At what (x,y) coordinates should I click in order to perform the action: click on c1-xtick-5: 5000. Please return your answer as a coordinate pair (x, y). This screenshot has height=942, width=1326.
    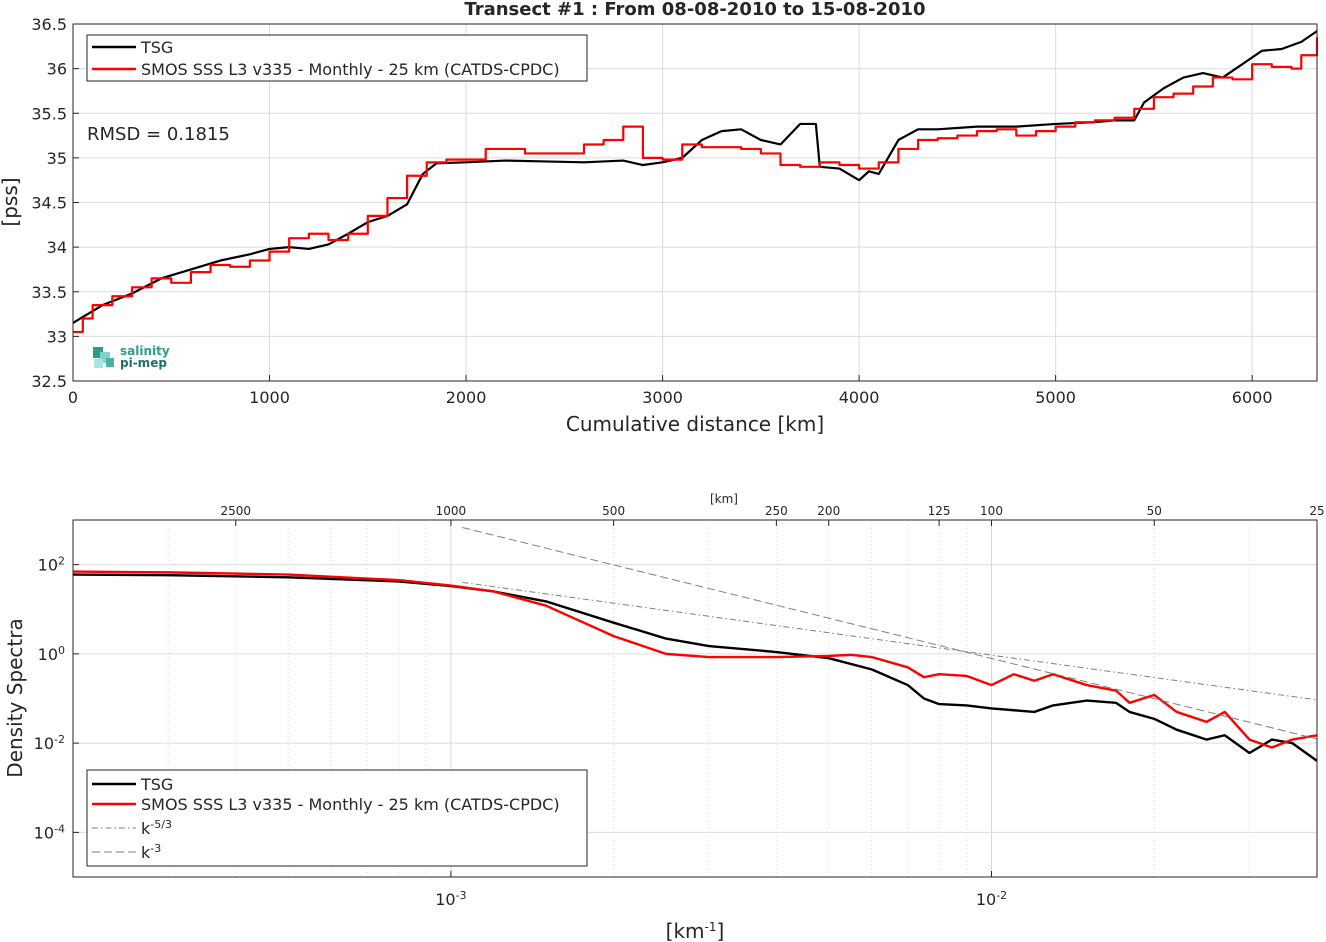
    Looking at the image, I should click on (1055, 397).